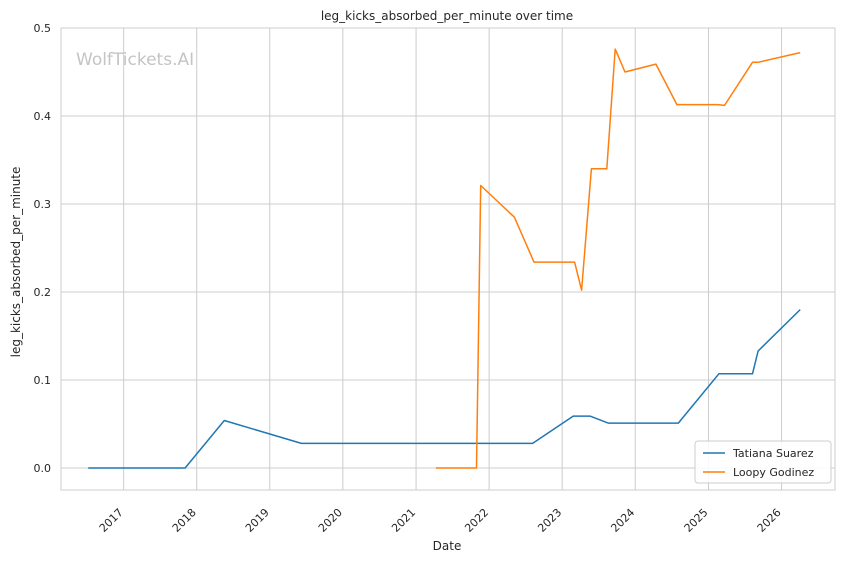 Image resolution: width=844 pixels, height=561 pixels. I want to click on chart-title: leg_kicks_absorbed_per_minute over time, so click(447, 16).